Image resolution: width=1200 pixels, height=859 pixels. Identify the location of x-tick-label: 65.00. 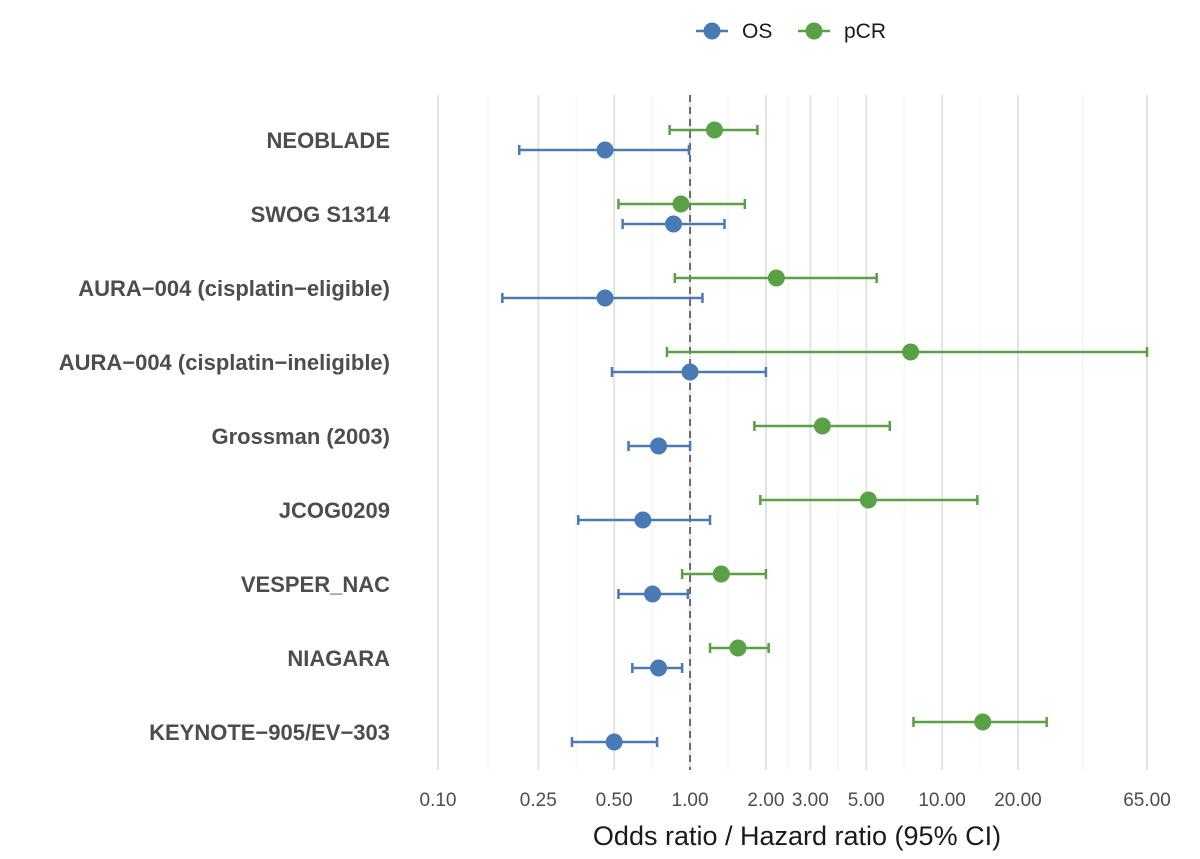
(1147, 800).